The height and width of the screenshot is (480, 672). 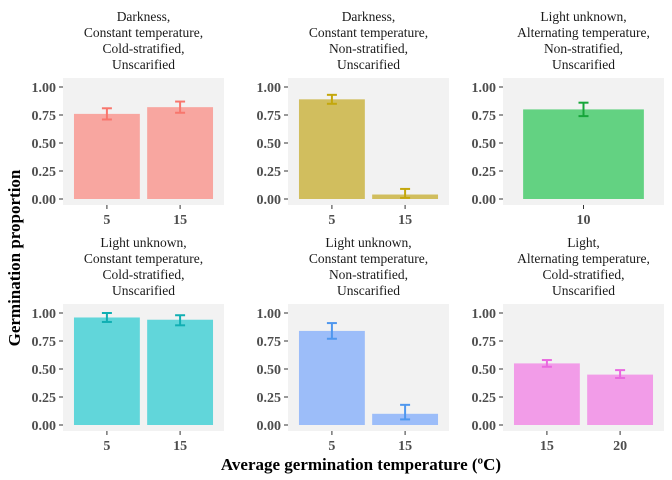 What do you see at coordinates (14, 257) in the screenshot?
I see `y-axis-label: Germination proportion` at bounding box center [14, 257].